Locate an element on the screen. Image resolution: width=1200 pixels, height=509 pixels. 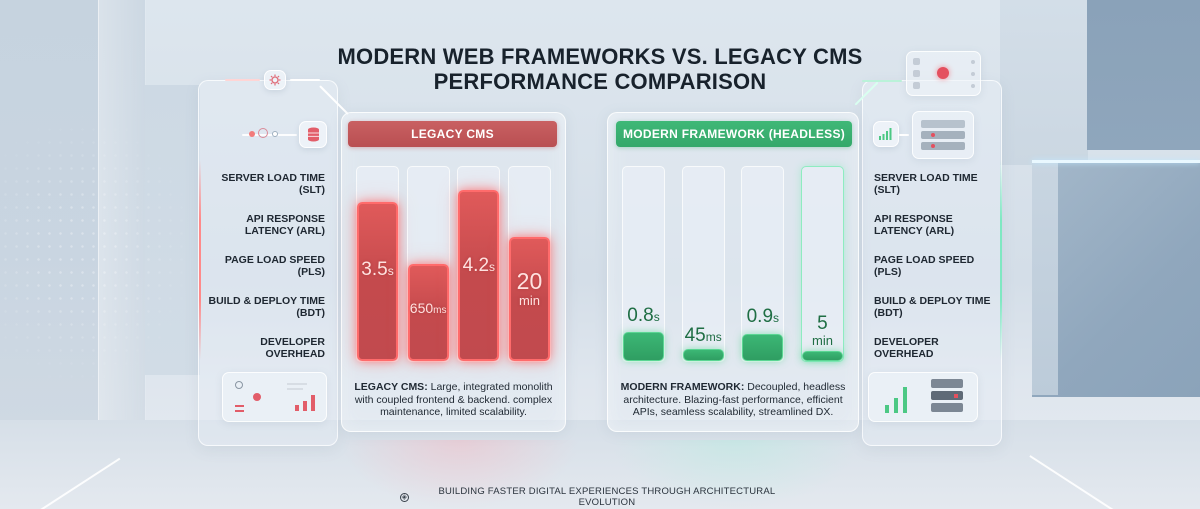
description-bold: LEGACY CMS: is located at coordinates (391, 387).